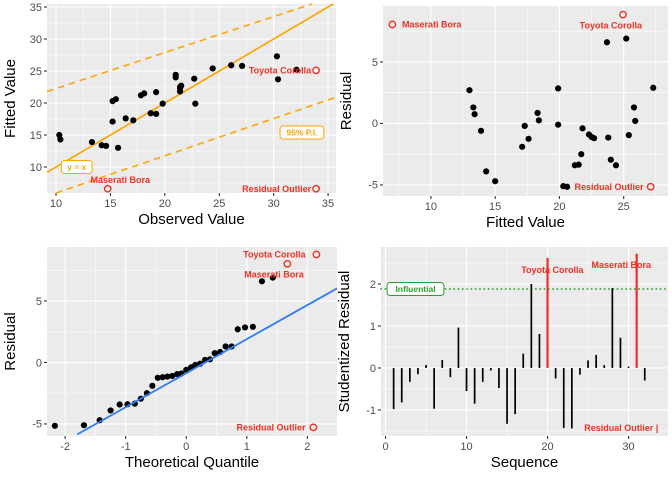  I want to click on boxed-label: y = x, so click(76, 167).